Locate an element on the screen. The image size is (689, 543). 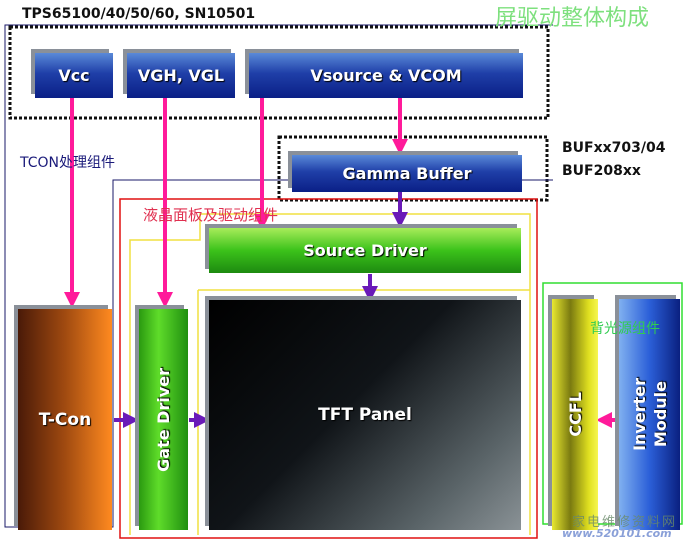
inverter-label-1: Inverter is located at coordinates (639, 414).